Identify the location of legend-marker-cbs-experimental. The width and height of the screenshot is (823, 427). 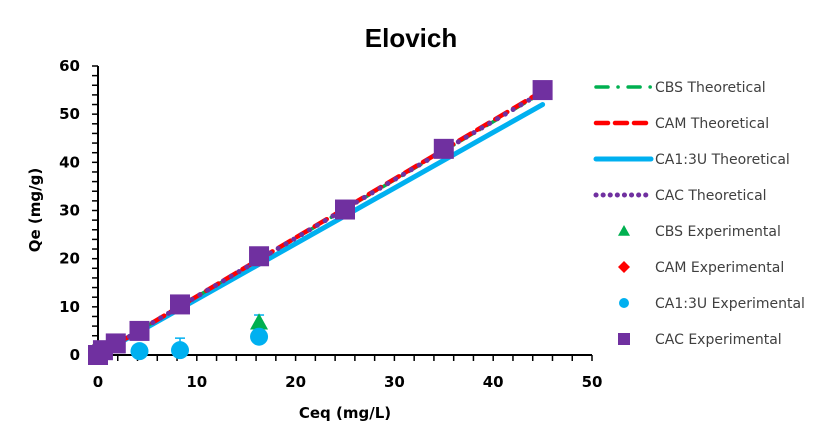
(624, 230).